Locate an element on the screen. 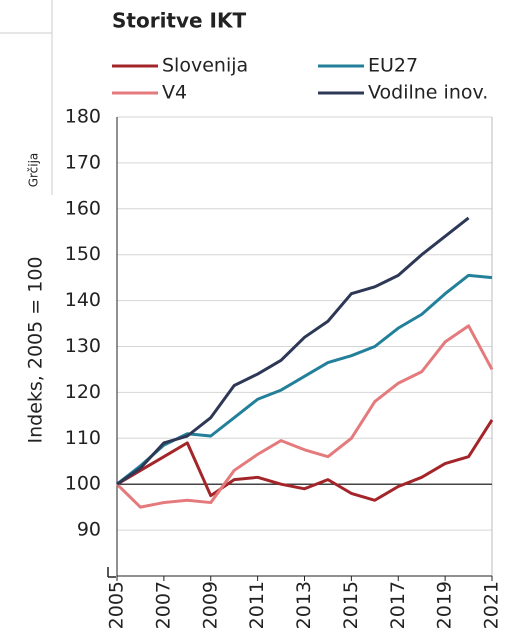 Image resolution: width=506 pixels, height=638 pixels. y-tick-label: 90 is located at coordinates (89, 530).